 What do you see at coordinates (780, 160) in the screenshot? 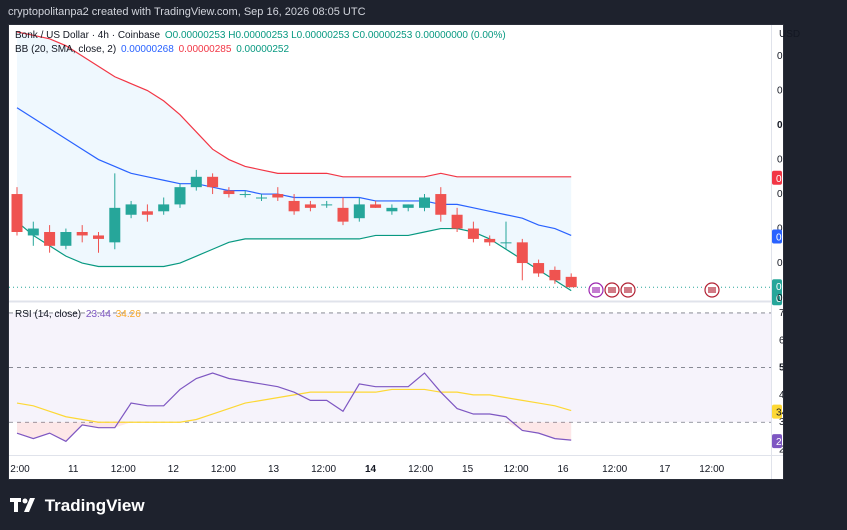
I see `price-tick-label: 0.00000290` at bounding box center [780, 160].